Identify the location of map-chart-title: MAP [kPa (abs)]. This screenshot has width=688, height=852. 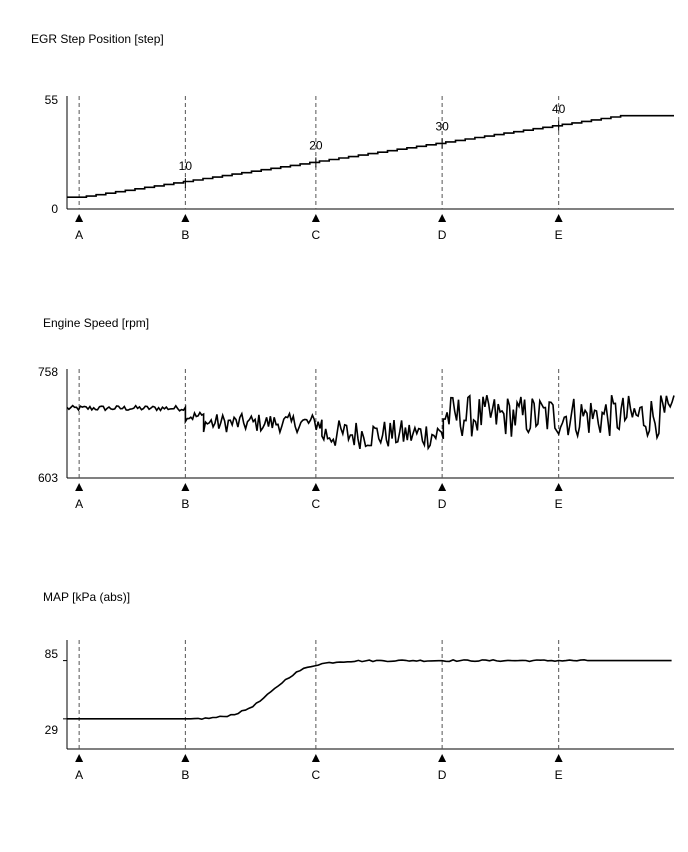
(86, 597).